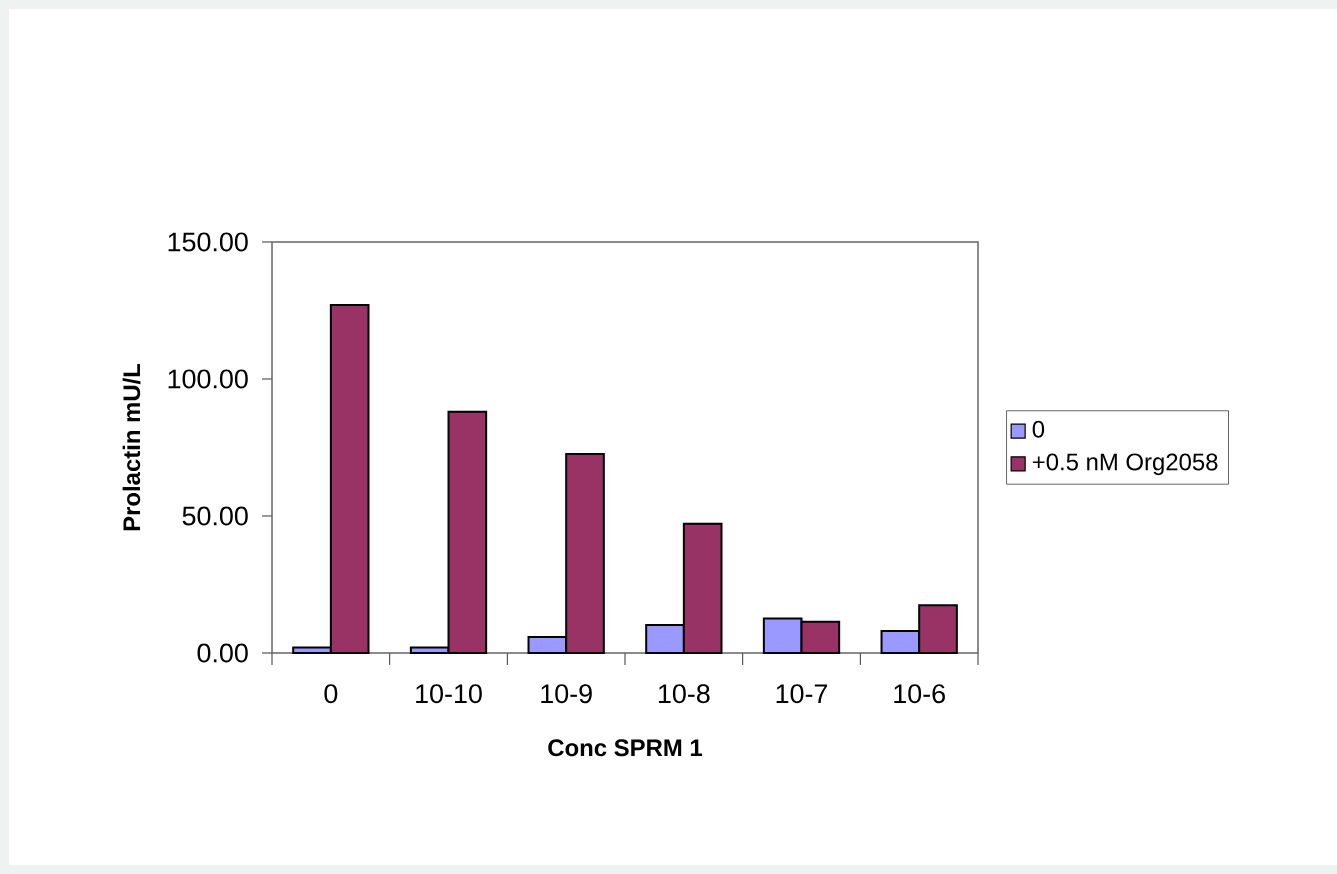  I want to click on legend-label: 0, so click(1038, 429).